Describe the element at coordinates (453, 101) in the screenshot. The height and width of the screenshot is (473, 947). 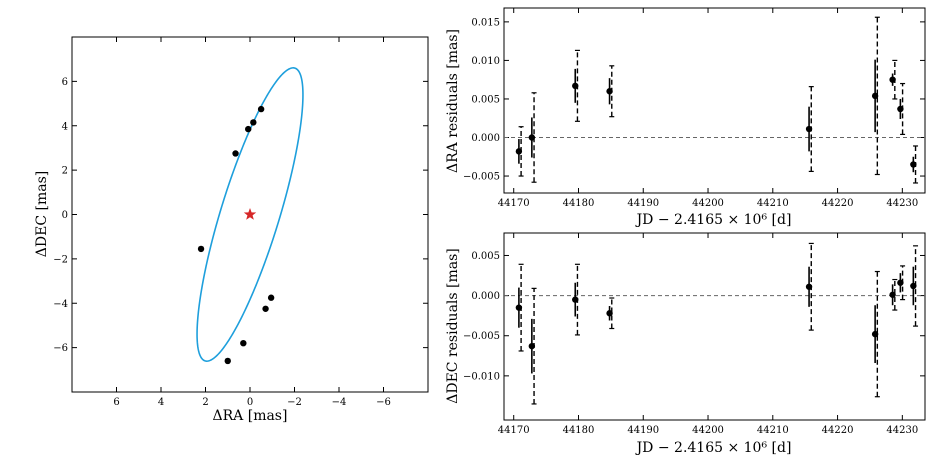
I see `ra-y-label: ΔRA residuals [mas]` at that location.